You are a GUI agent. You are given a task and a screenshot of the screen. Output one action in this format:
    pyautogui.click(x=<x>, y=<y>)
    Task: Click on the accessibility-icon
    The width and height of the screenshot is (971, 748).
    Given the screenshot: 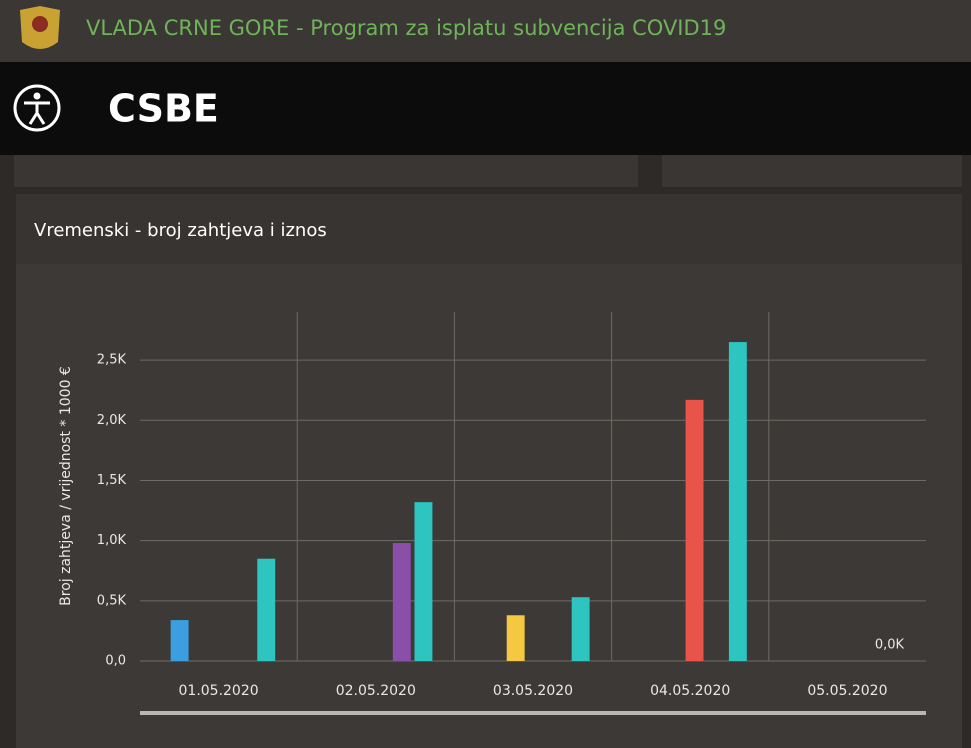 What is the action you would take?
    pyautogui.click(x=37, y=108)
    